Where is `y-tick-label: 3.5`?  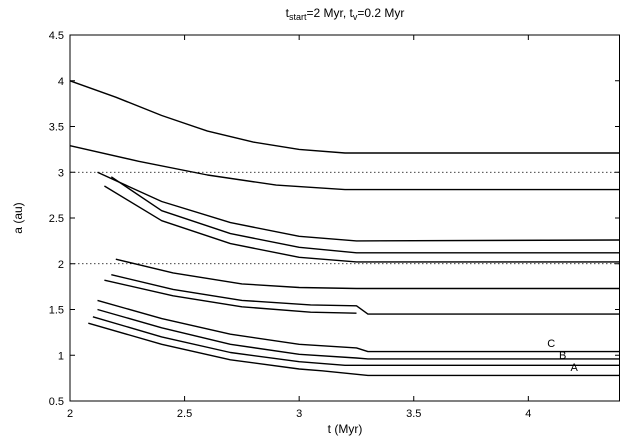 y-tick-label: 3.5 is located at coordinates (56, 128).